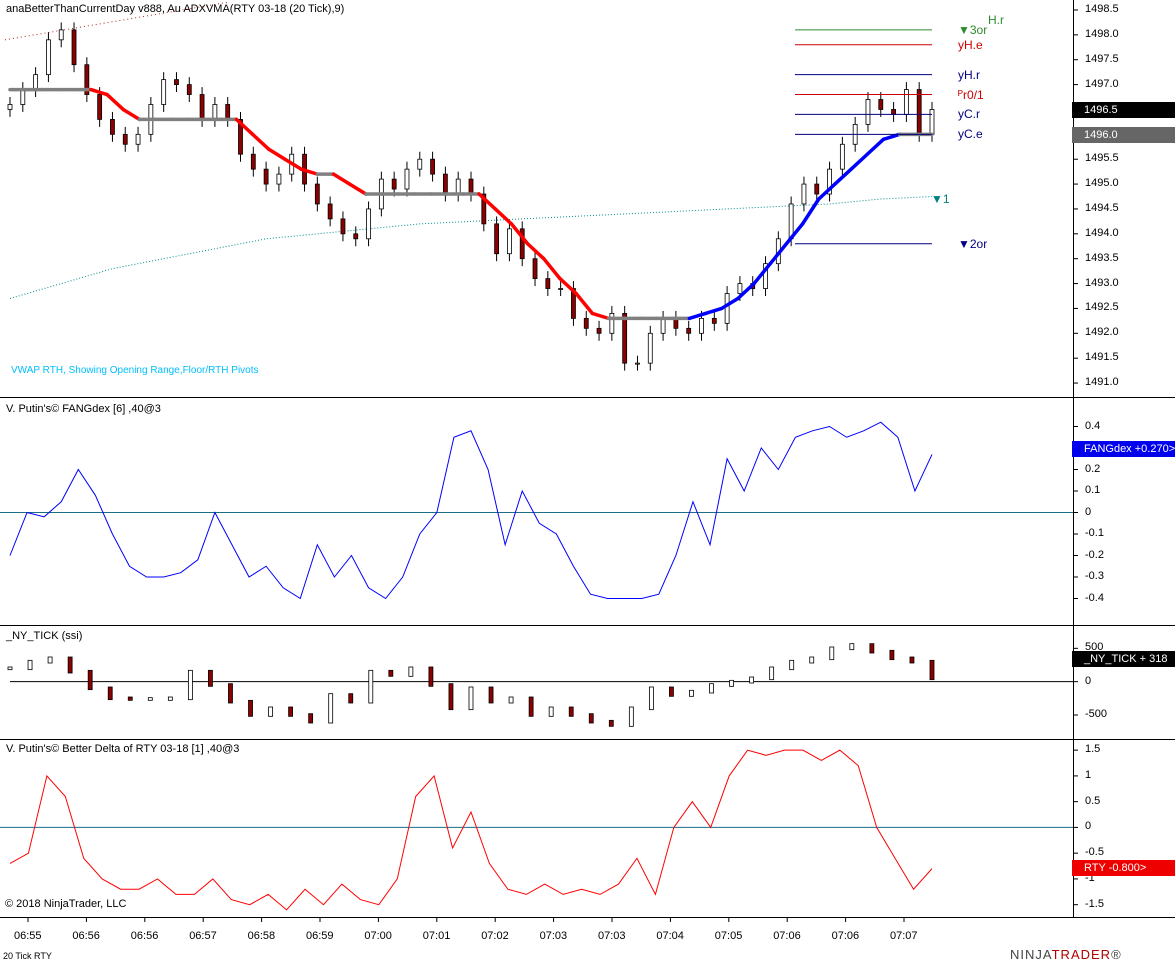 This screenshot has width=1175, height=965. I want to click on y-tick-label: 0.4, so click(1093, 425).